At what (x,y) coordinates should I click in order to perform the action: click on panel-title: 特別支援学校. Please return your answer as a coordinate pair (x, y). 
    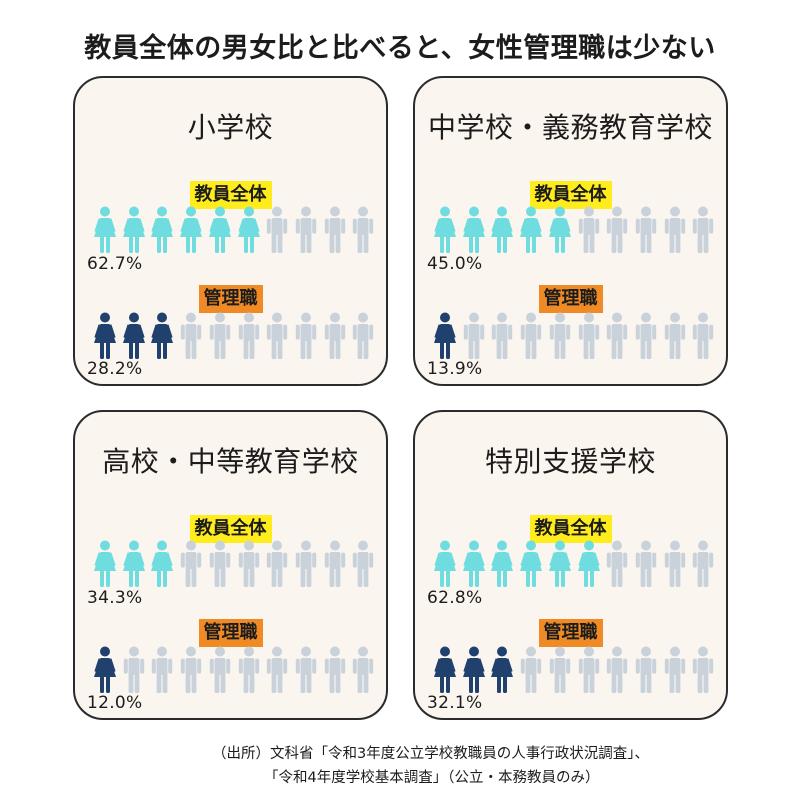
    Looking at the image, I should click on (570, 461).